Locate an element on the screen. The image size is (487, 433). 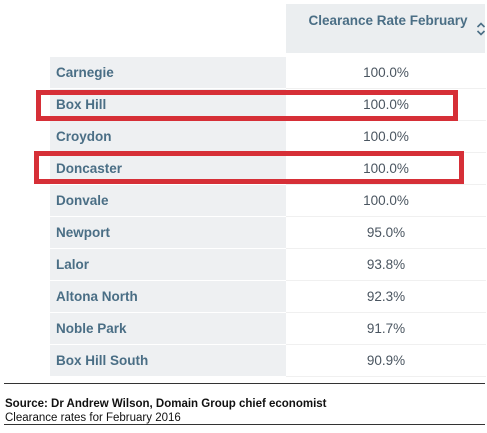
clearance-rate-value: 91.7% is located at coordinates (386, 329).